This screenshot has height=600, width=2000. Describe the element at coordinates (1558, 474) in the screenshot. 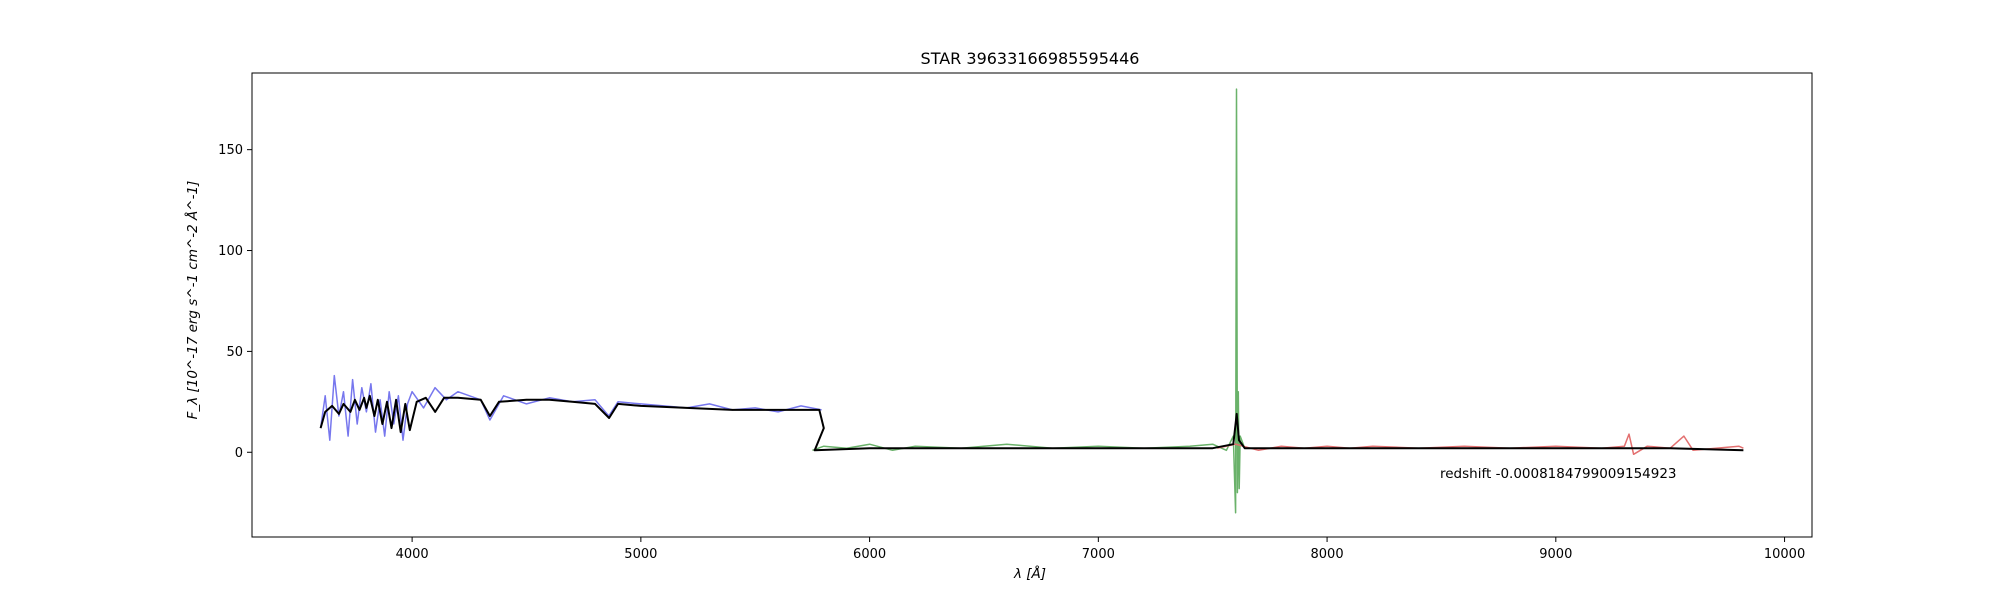

I see `redshift-annotation: redshift -0.0008184799009154923` at that location.